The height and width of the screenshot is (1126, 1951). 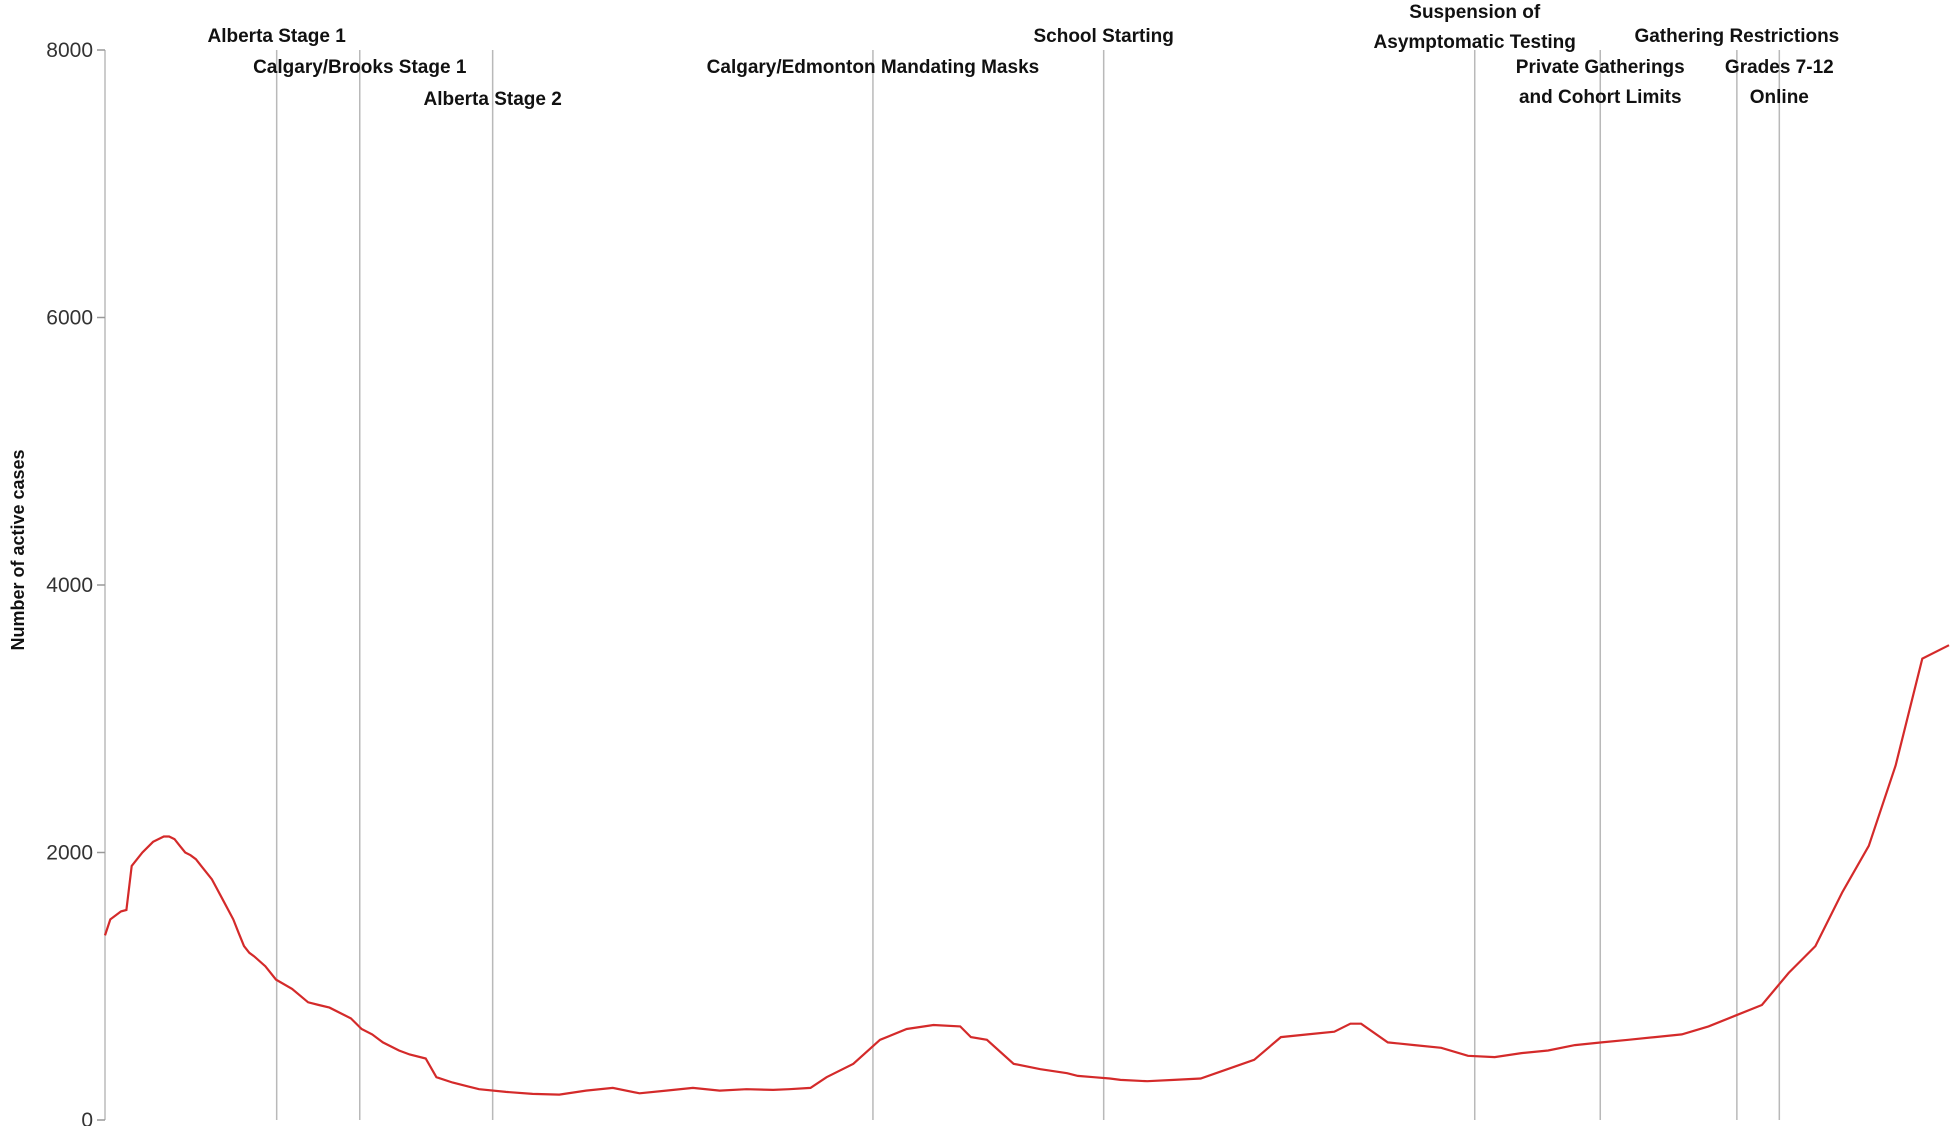 I want to click on y-tick-label: 6000, so click(x=69, y=318).